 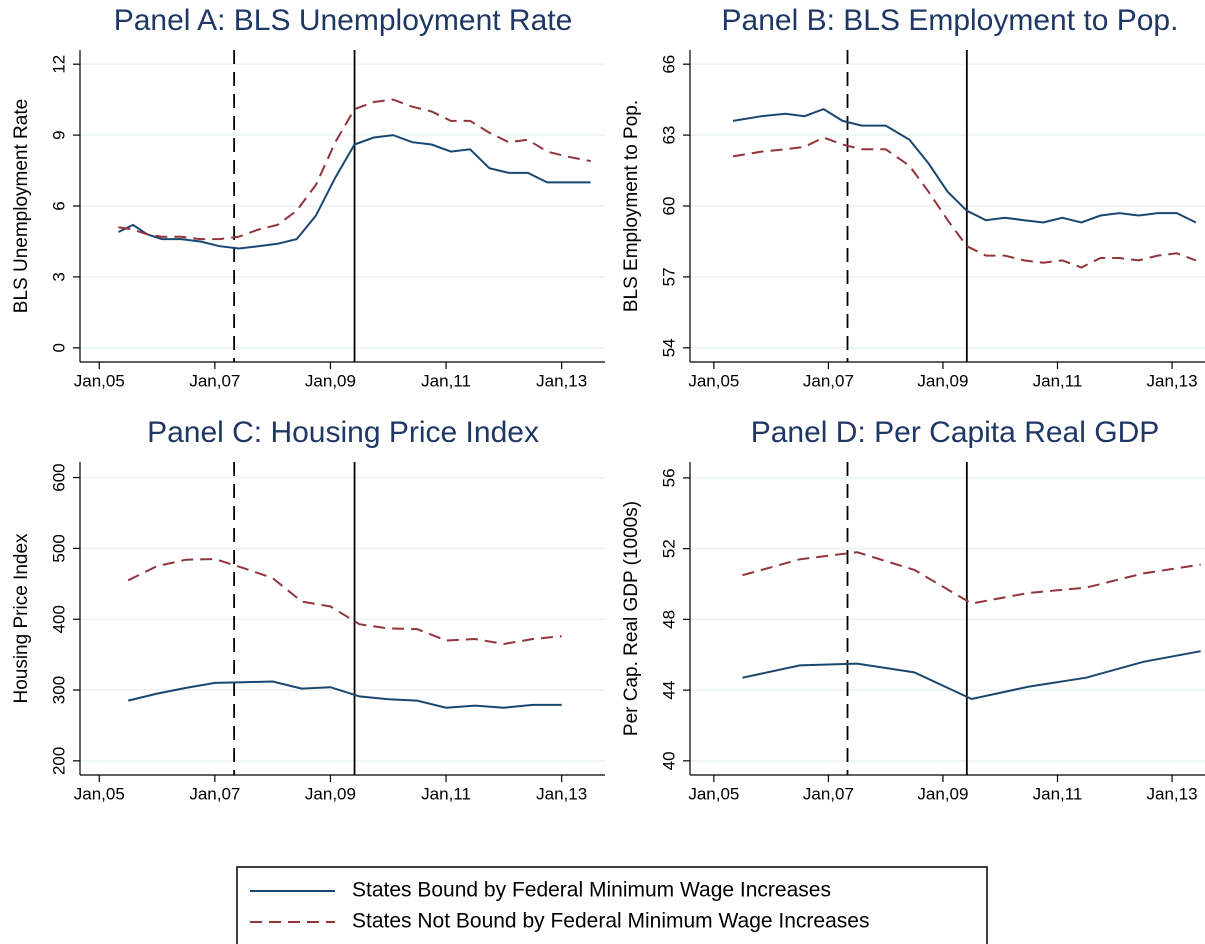 What do you see at coordinates (668, 548) in the screenshot?
I see `y-tick-label: 52` at bounding box center [668, 548].